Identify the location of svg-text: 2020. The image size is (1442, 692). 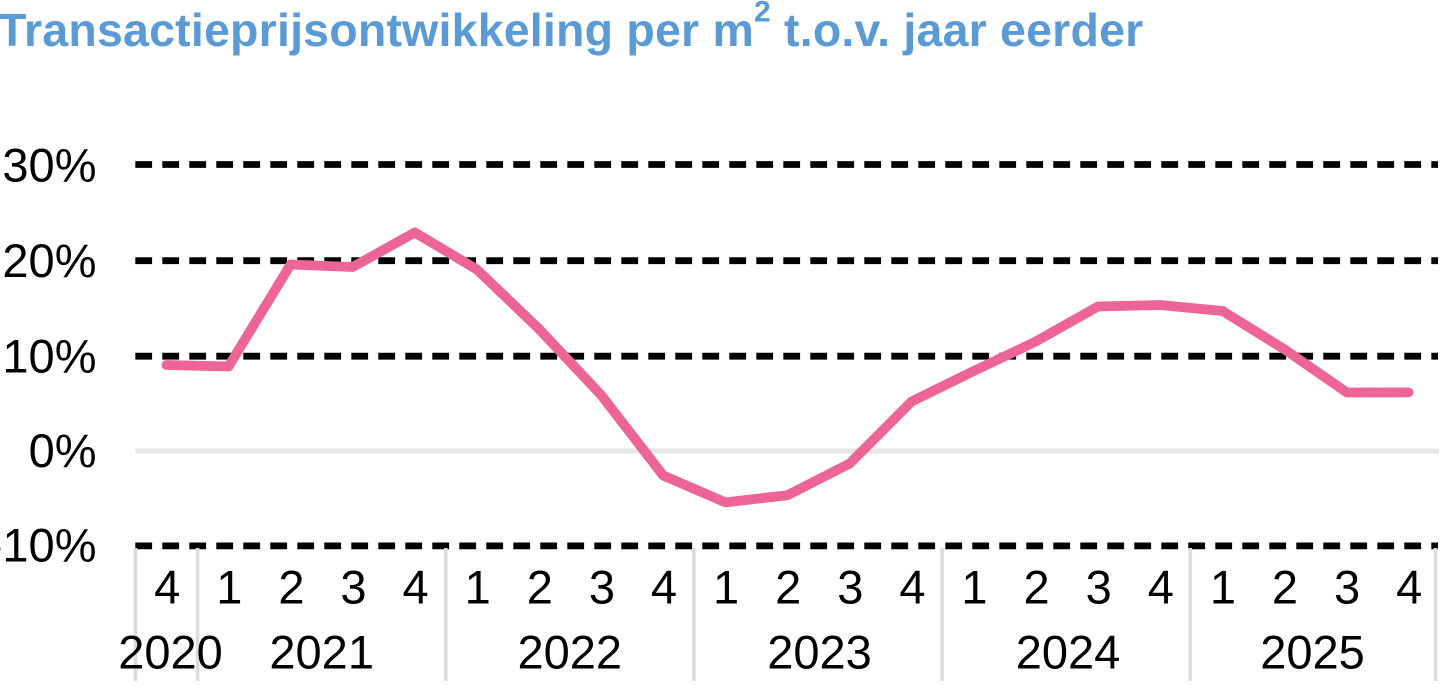
(170, 652).